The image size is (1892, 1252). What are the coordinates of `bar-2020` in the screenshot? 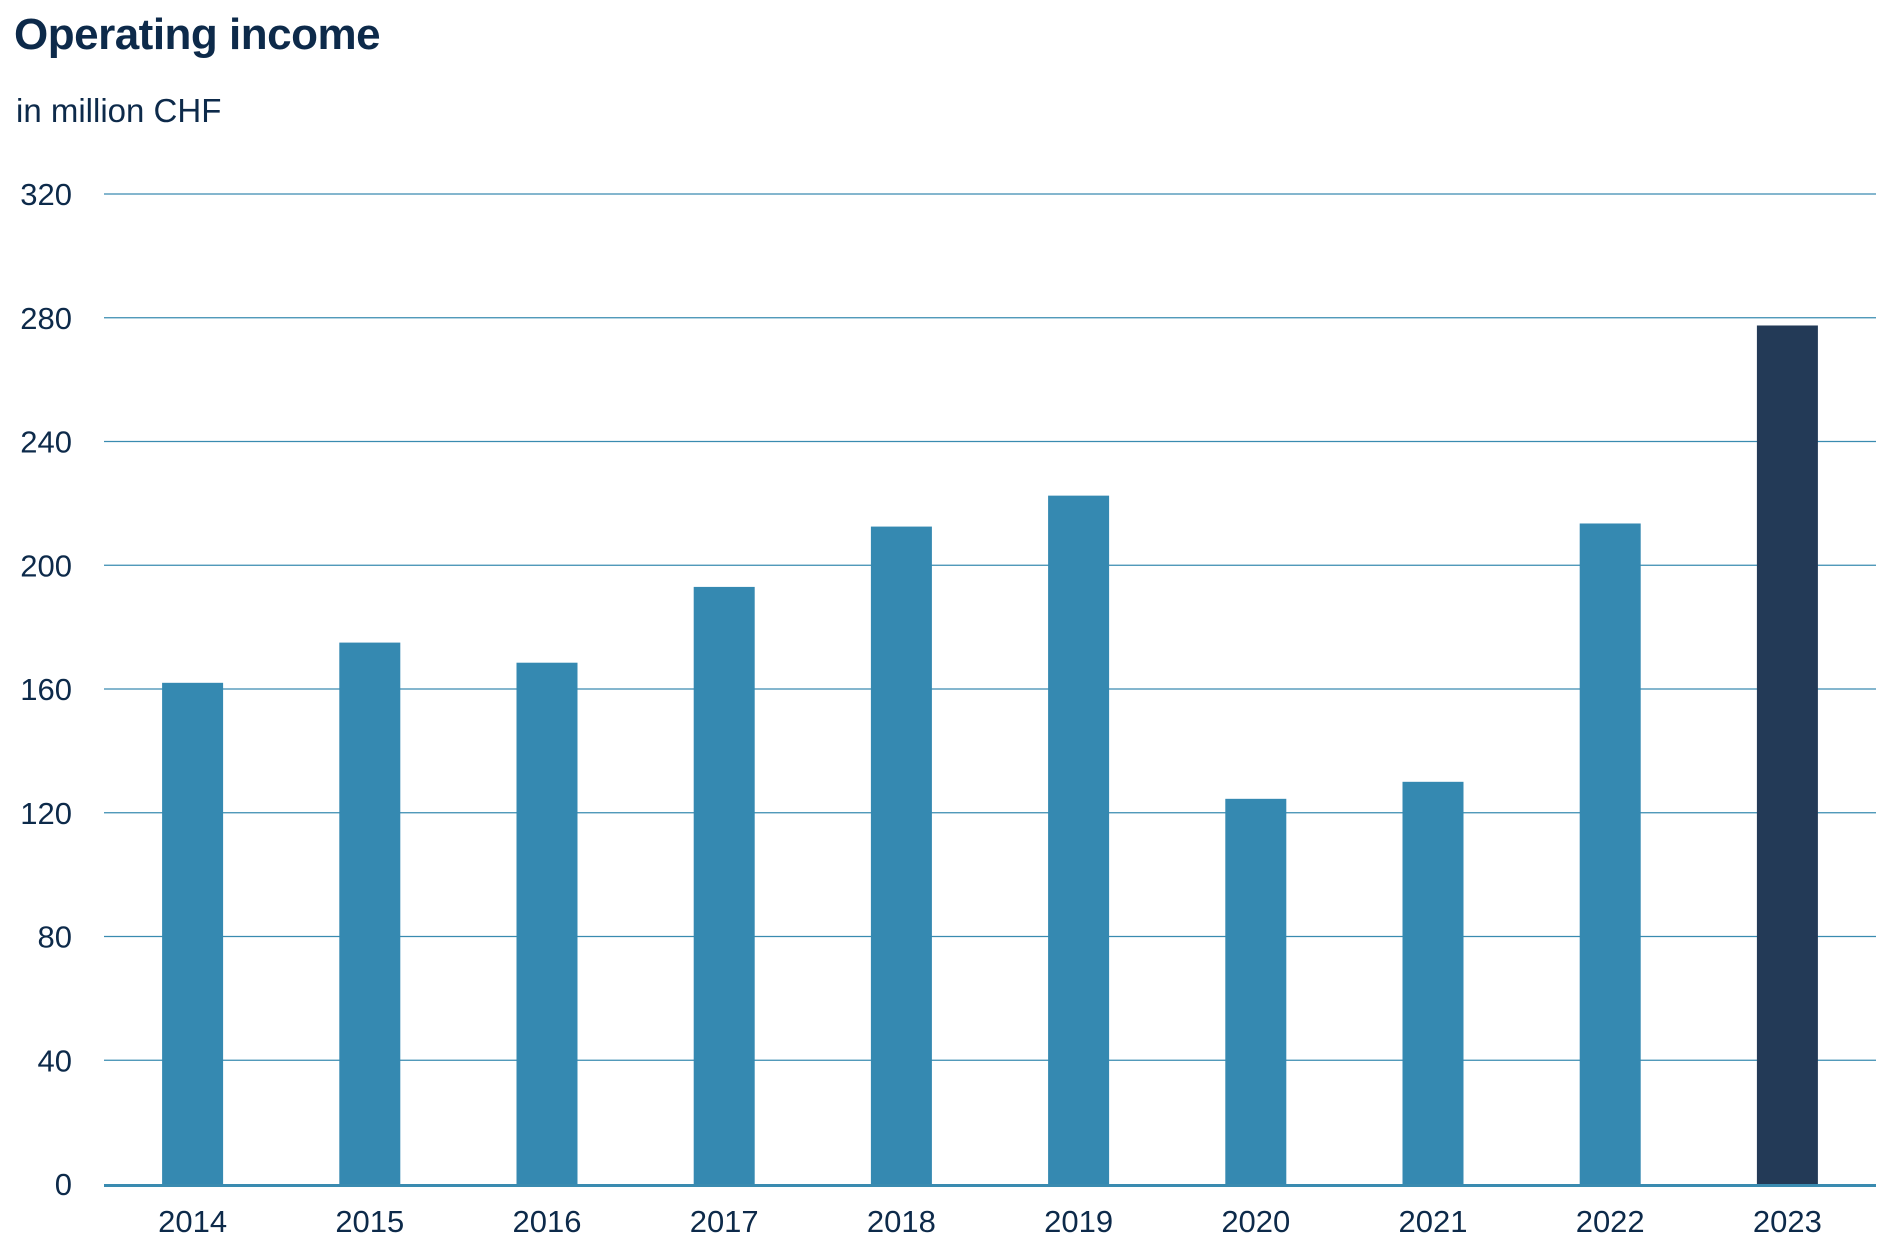 It's located at (1256, 991).